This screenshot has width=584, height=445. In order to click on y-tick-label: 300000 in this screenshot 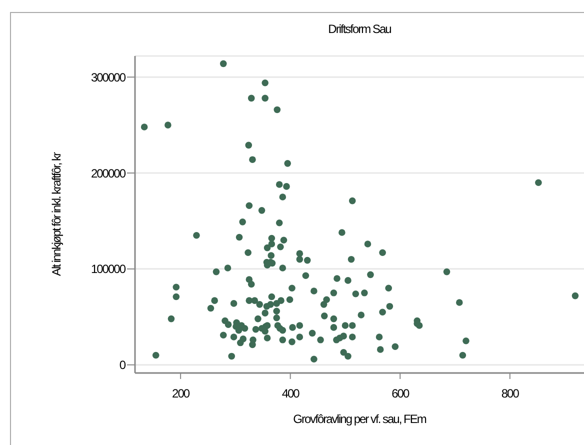, I will do `click(108, 77)`.